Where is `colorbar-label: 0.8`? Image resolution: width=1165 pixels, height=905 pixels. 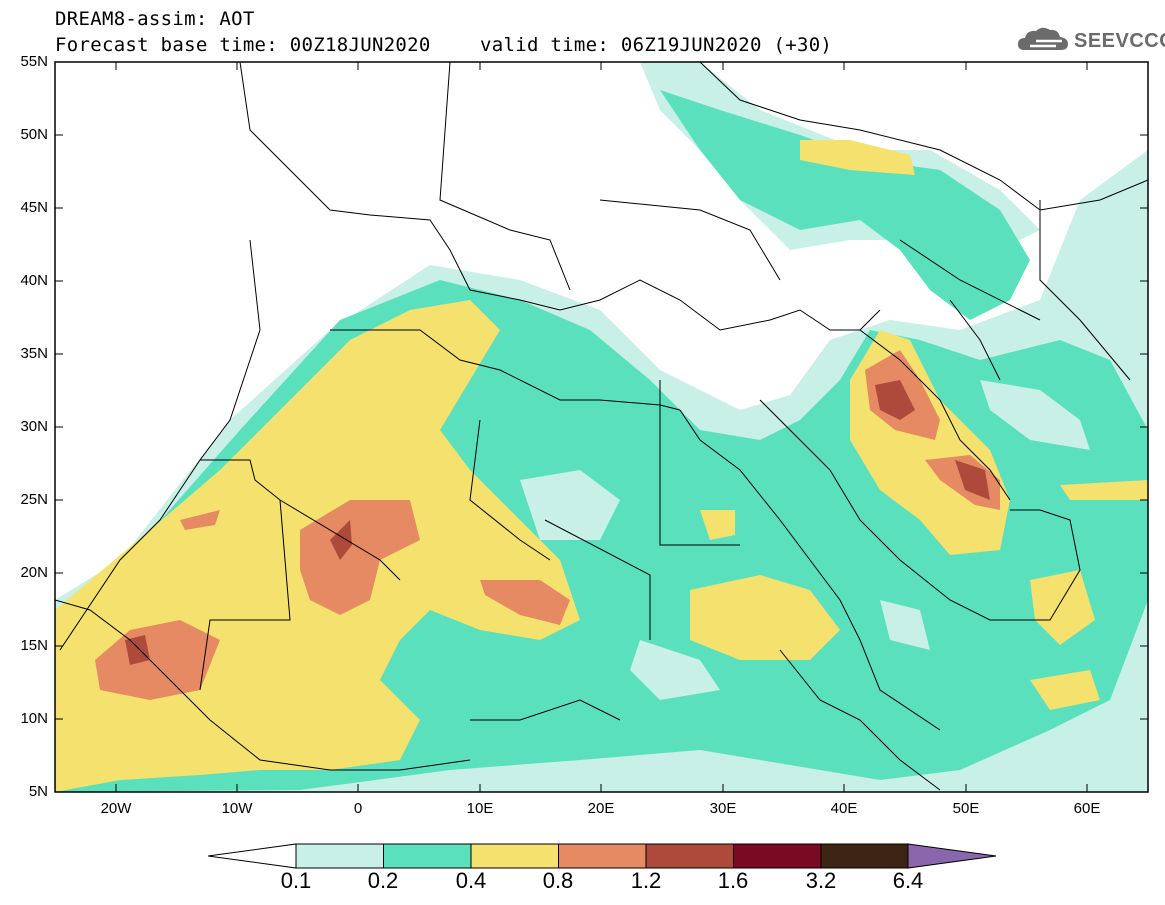 colorbar-label: 0.8 is located at coordinates (558, 880).